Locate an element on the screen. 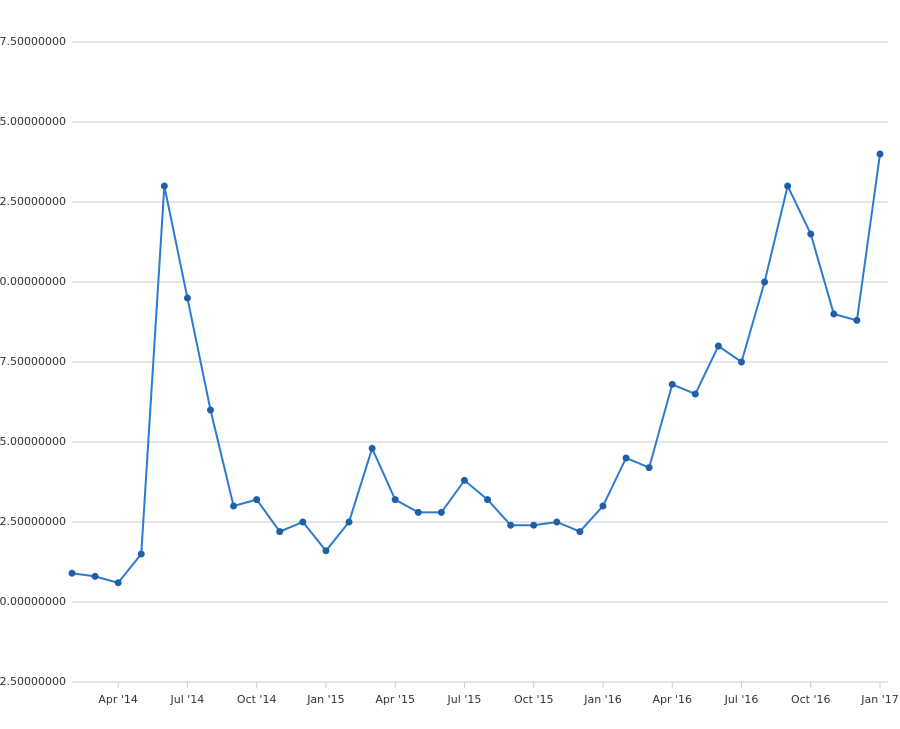 This screenshot has height=729, width=900. x-tick-label: Jan '17 is located at coordinates (879, 699).